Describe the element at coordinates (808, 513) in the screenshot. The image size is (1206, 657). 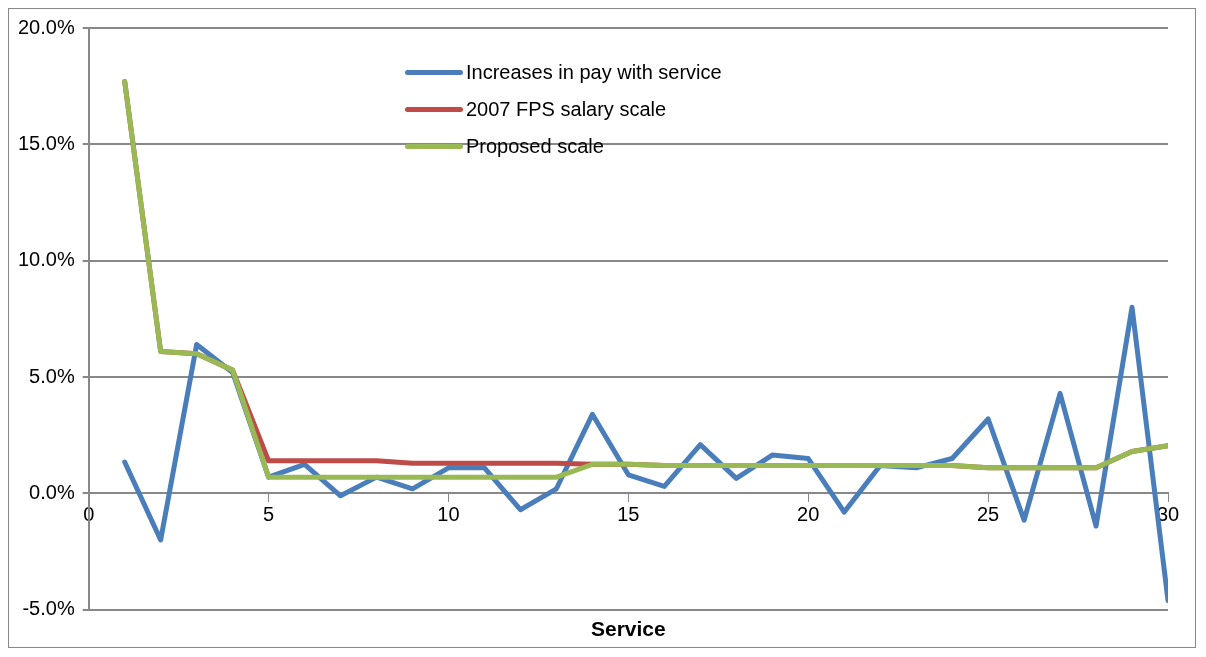
I see `x-tick-label: 20` at that location.